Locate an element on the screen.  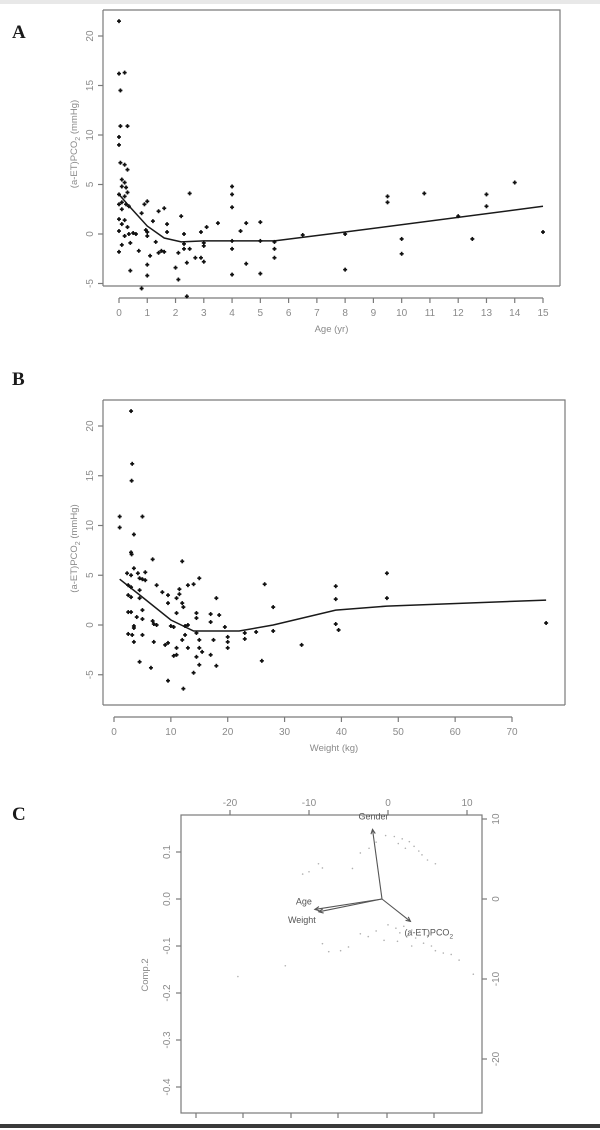
loading-label: Gender is located at coordinates (374, 816).